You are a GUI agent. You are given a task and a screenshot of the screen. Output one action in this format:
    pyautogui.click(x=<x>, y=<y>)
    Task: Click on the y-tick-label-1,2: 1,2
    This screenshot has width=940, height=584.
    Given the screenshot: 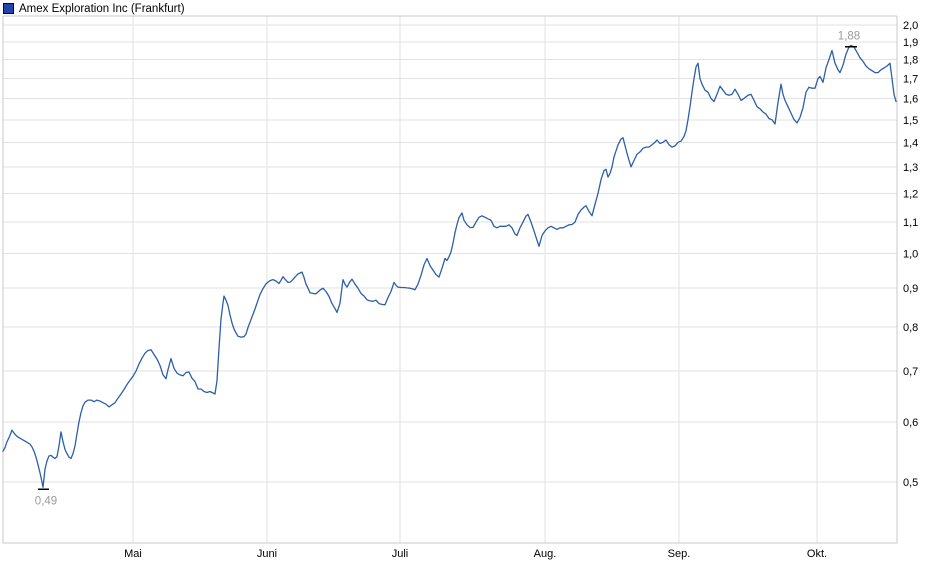 What is the action you would take?
    pyautogui.click(x=910, y=194)
    